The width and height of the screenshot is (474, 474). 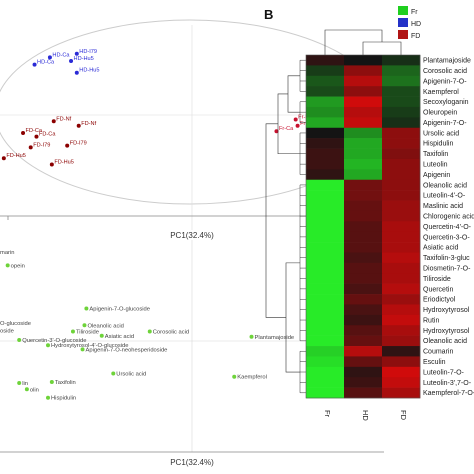 I want to click on legend-label-fd: FD, so click(x=415, y=36).